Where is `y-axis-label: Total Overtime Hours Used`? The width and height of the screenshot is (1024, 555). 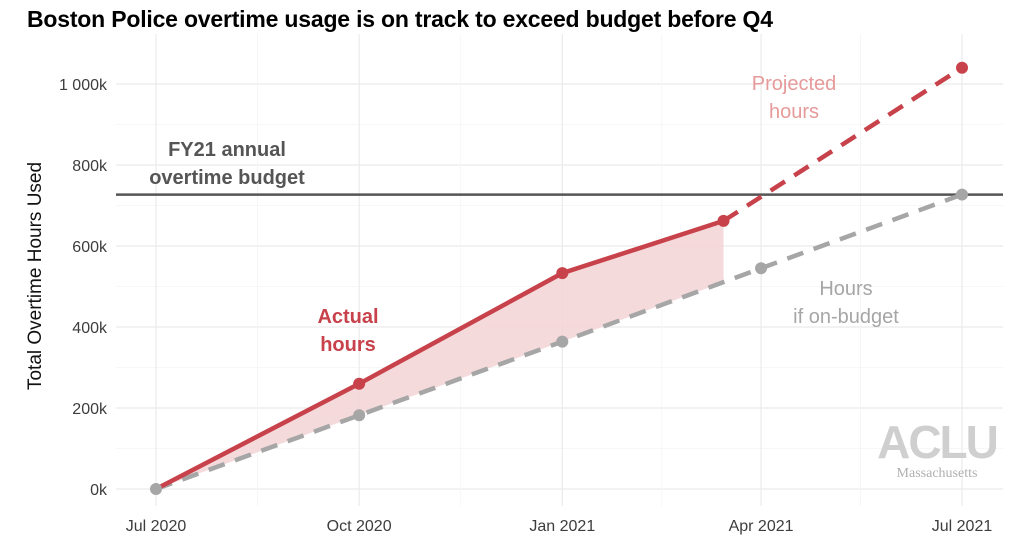
y-axis-label: Total Overtime Hours Used is located at coordinates (35, 276).